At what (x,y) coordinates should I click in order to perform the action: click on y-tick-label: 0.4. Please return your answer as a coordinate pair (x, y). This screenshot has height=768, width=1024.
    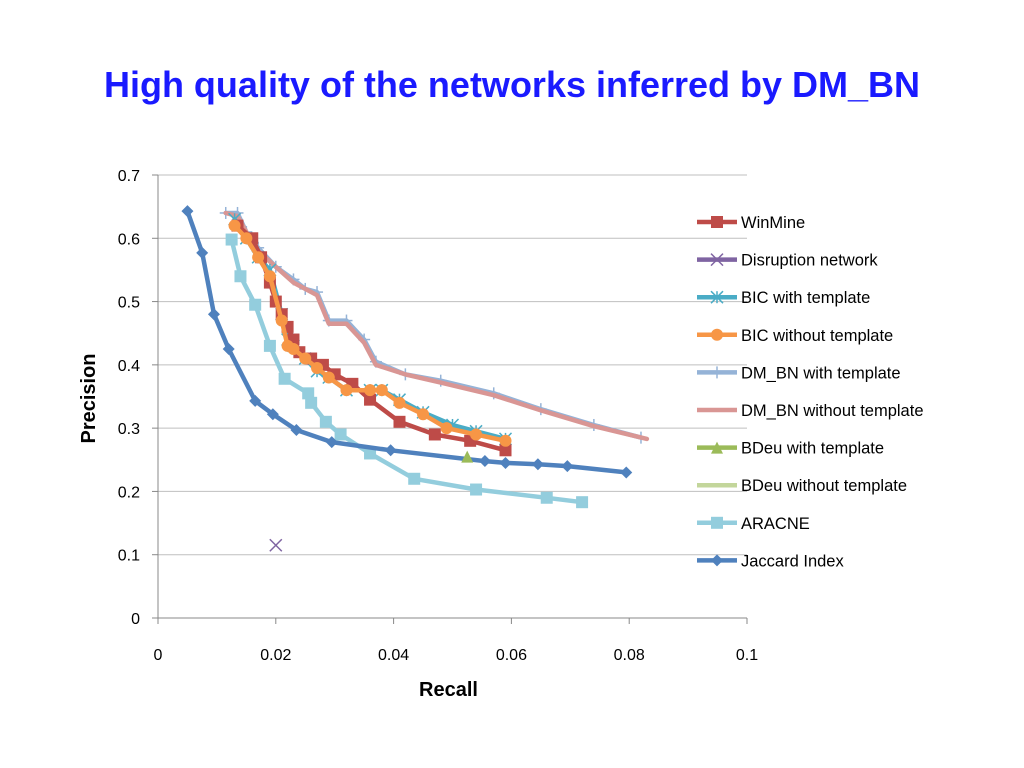
    Looking at the image, I should click on (129, 366).